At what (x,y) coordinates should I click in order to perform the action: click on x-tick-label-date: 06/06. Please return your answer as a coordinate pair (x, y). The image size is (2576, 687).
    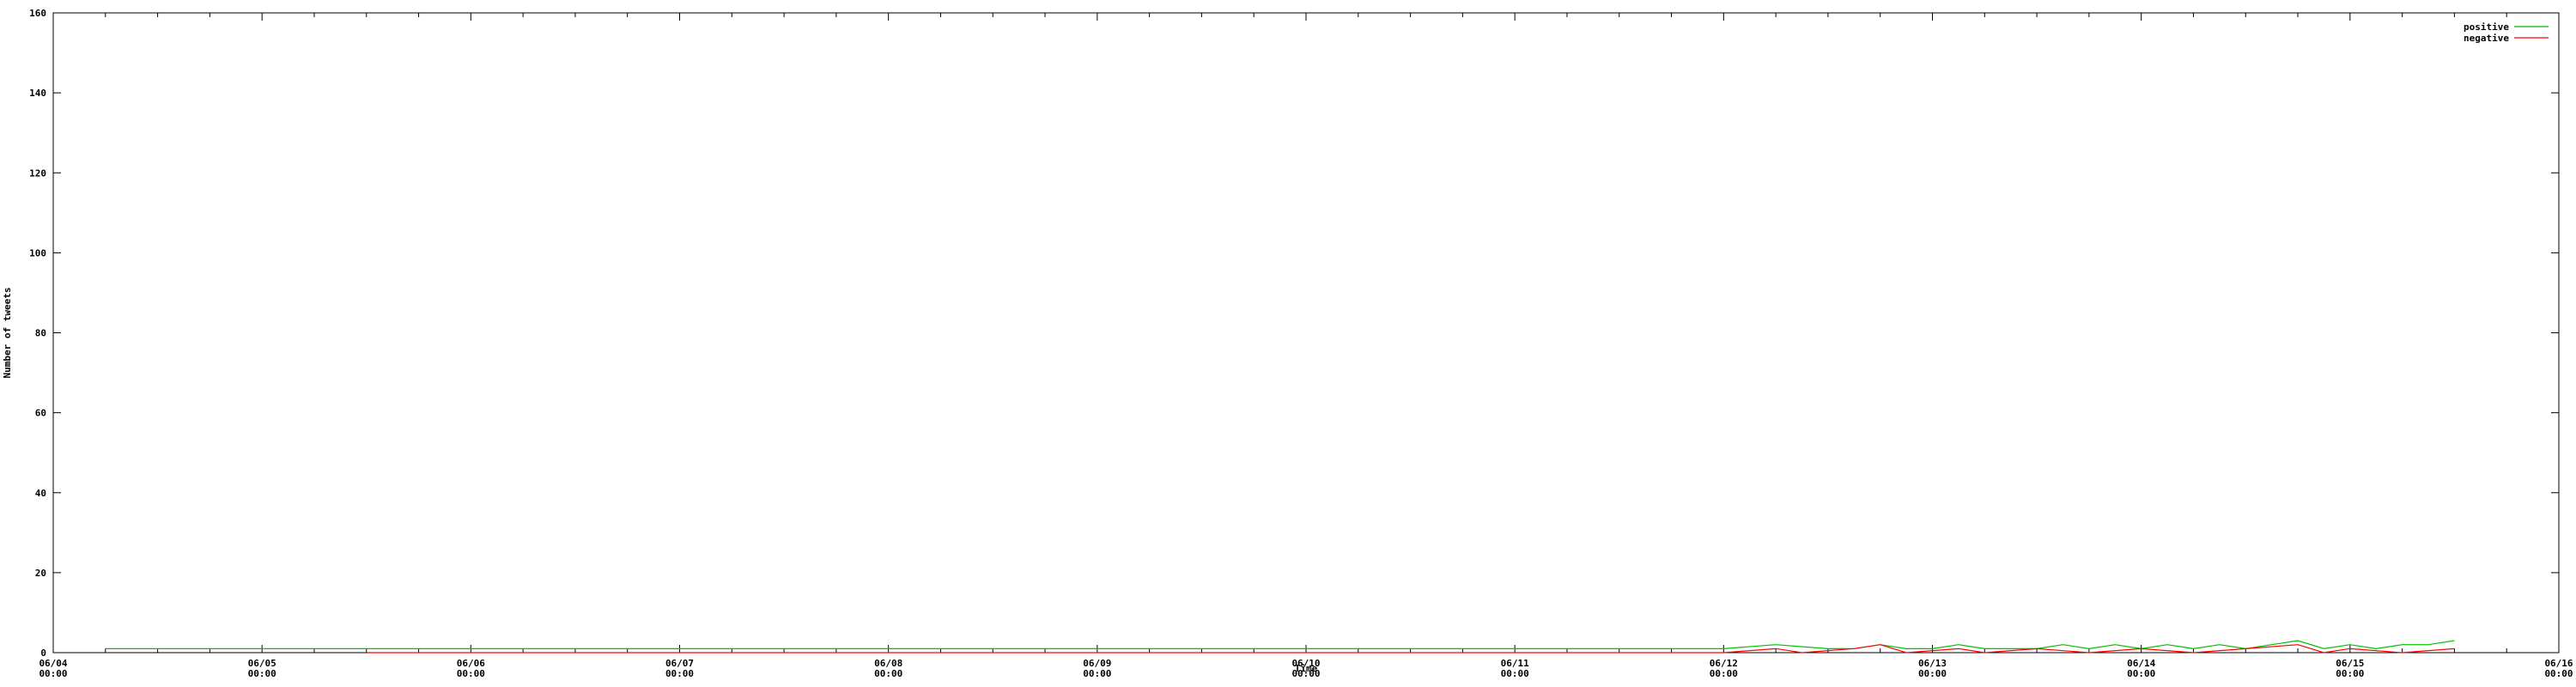
    Looking at the image, I should click on (471, 663).